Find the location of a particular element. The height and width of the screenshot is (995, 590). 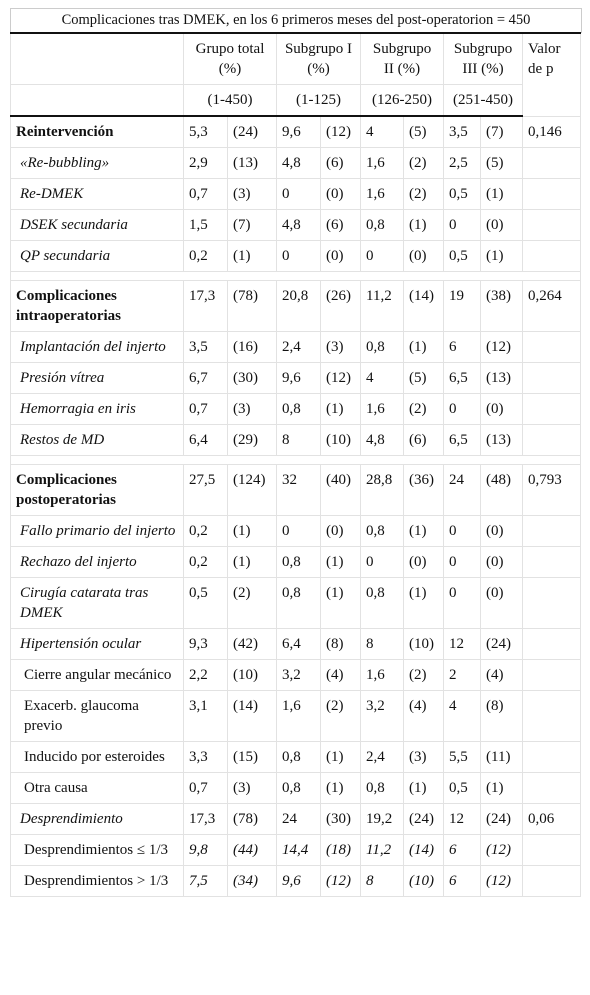

p-value-cell: 0,264 is located at coordinates (552, 306).